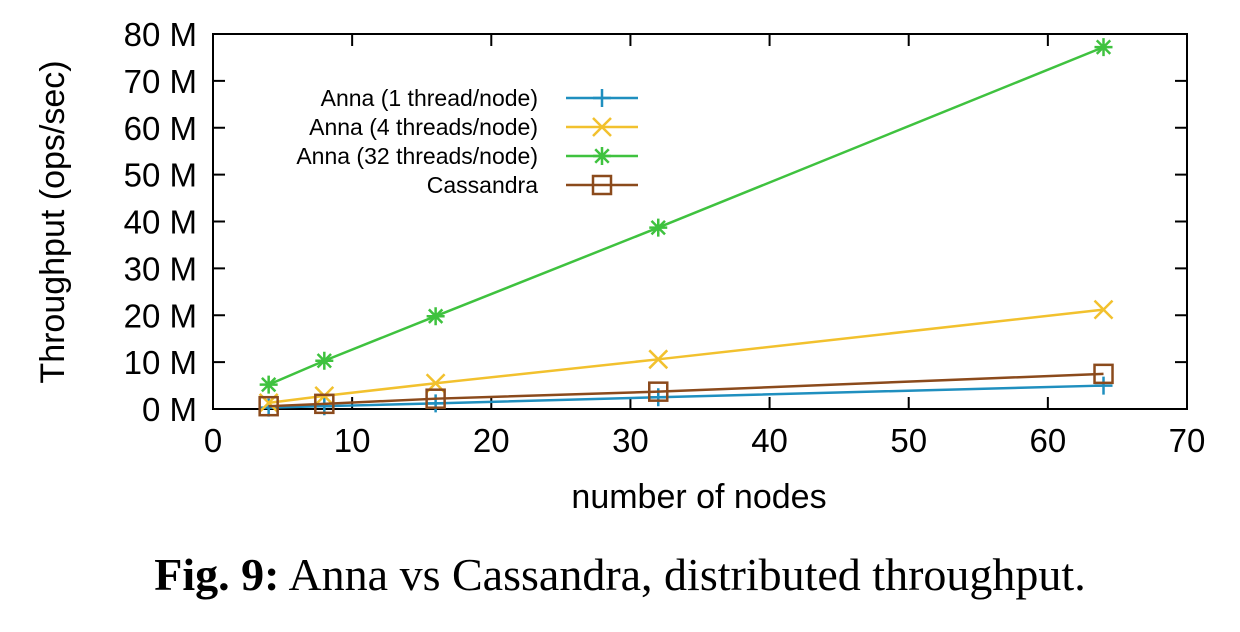 The image size is (1240, 632). I want to click on x-tick-label: 60, so click(1047, 440).